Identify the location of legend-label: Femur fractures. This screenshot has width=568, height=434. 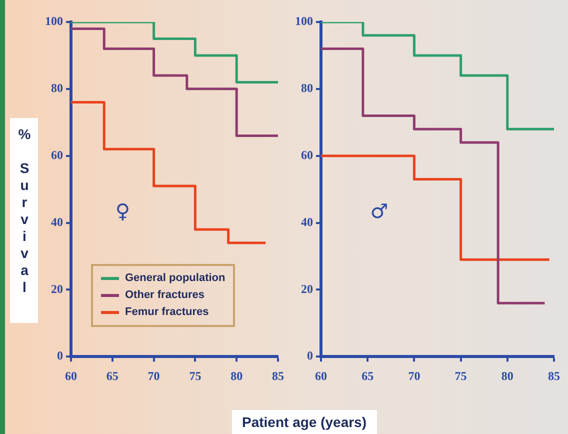
(167, 312).